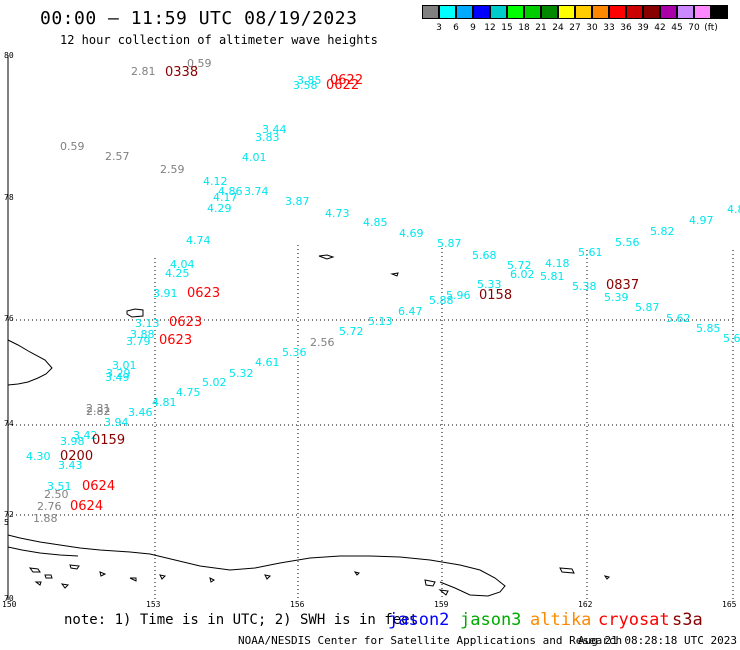  I want to click on swh-value-label: 3.85, so click(309, 80).